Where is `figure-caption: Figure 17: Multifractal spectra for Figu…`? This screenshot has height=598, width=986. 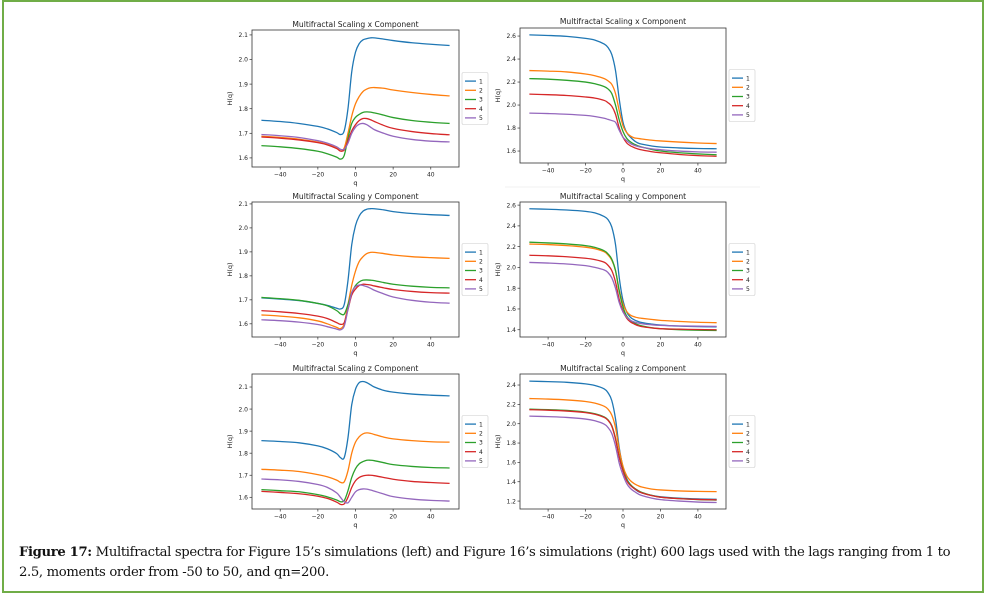
figure-caption: Figure 17: Multifractal spectra for Figu… is located at coordinates (496, 563).